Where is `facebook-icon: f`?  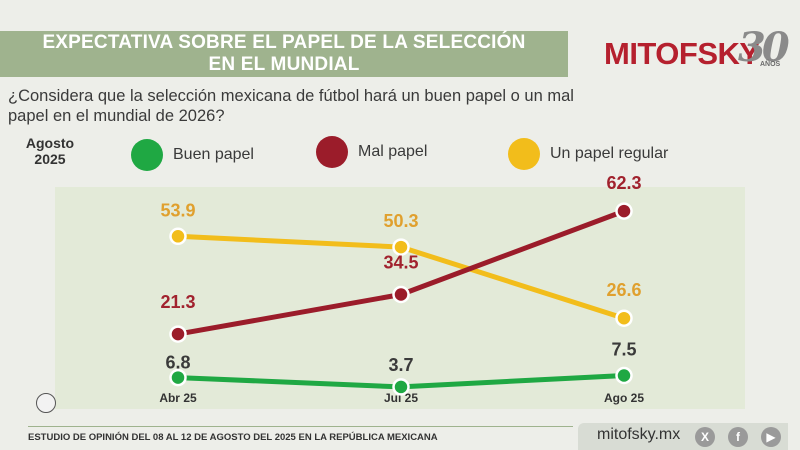 facebook-icon: f is located at coordinates (738, 437).